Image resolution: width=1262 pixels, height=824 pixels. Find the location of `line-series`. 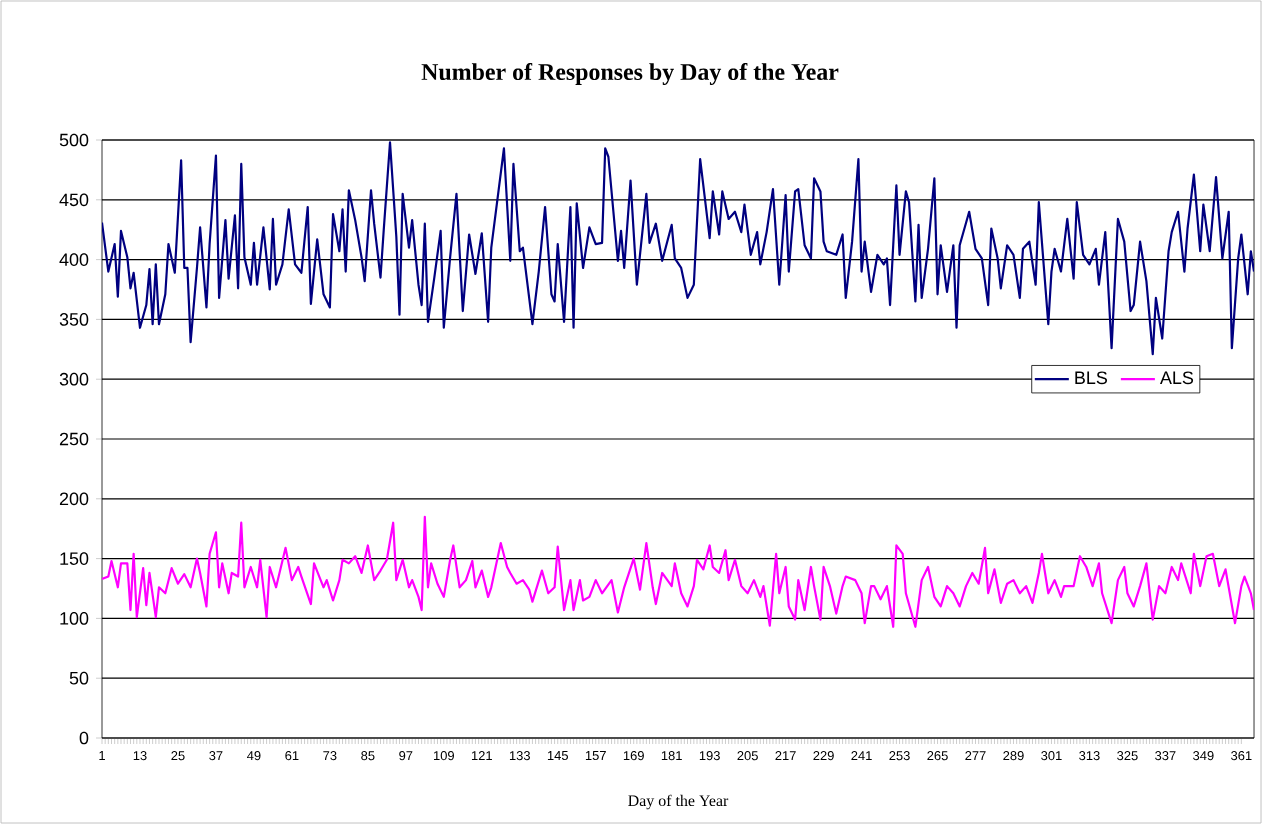

line-series is located at coordinates (678, 571).